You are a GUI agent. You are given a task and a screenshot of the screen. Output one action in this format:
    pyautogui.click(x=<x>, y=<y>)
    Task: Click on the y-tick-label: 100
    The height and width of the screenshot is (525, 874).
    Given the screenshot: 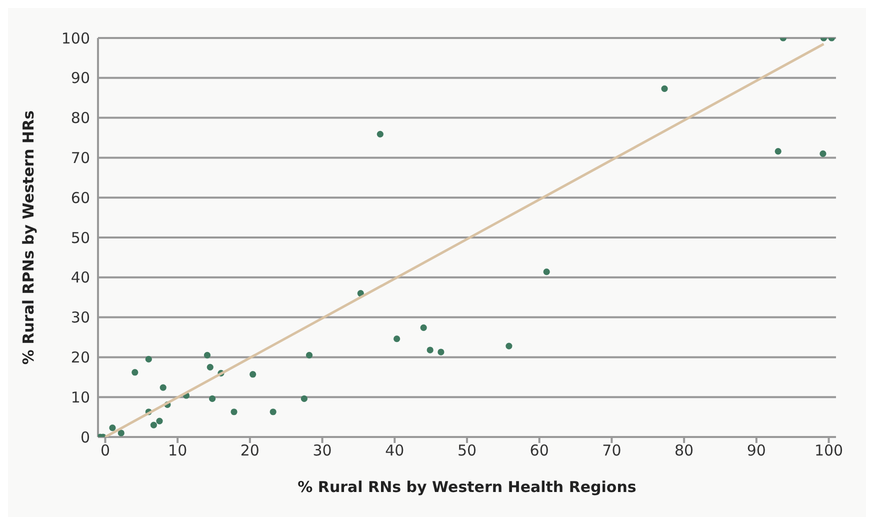 What is the action you would take?
    pyautogui.click(x=75, y=38)
    